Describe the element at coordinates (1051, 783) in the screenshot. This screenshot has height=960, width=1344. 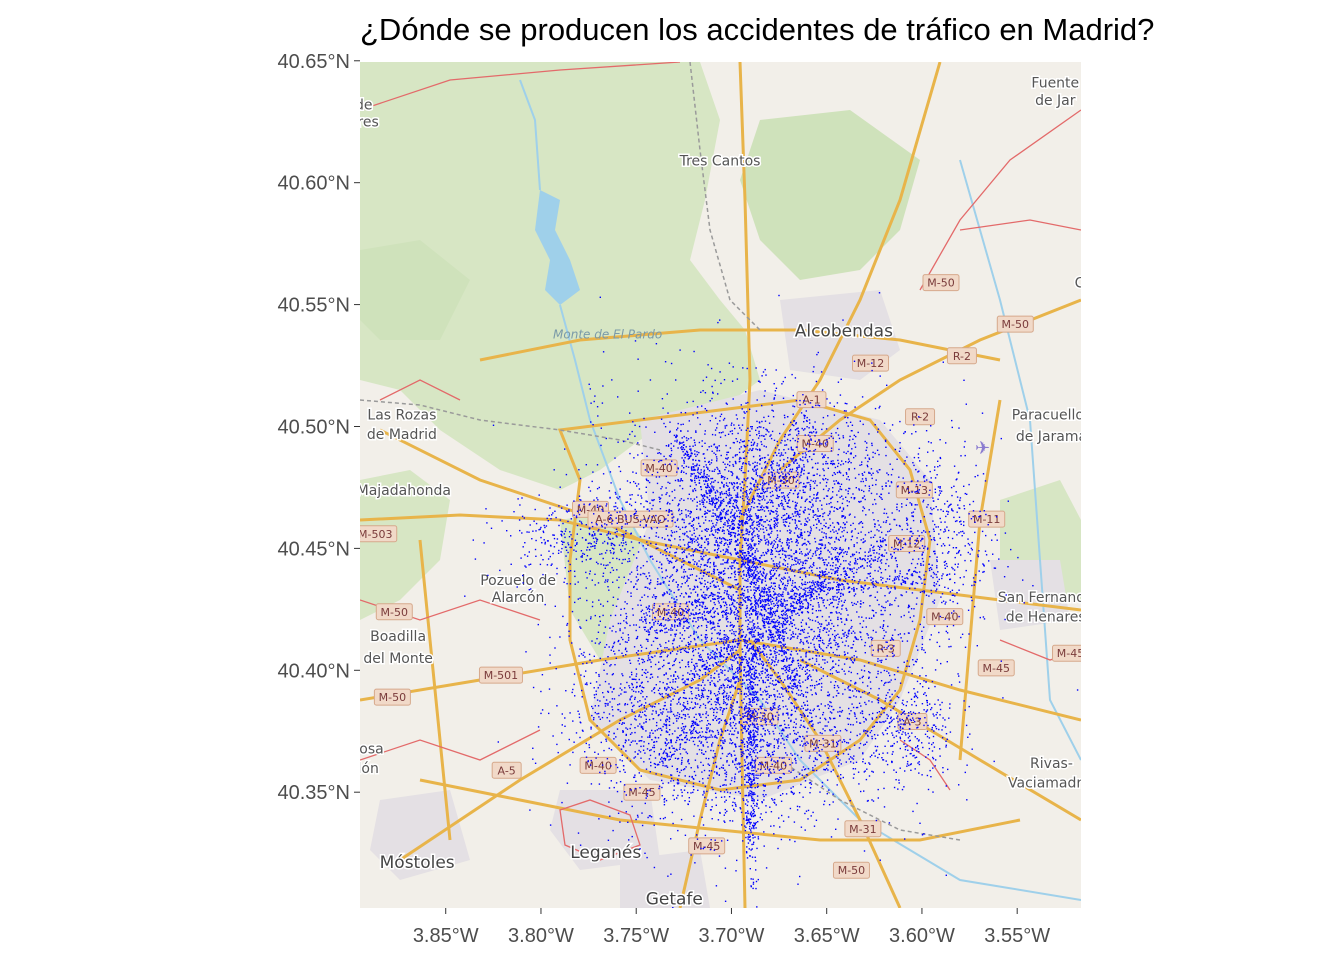
I see `place-label-rivas-2: Vaciamadrid` at that location.